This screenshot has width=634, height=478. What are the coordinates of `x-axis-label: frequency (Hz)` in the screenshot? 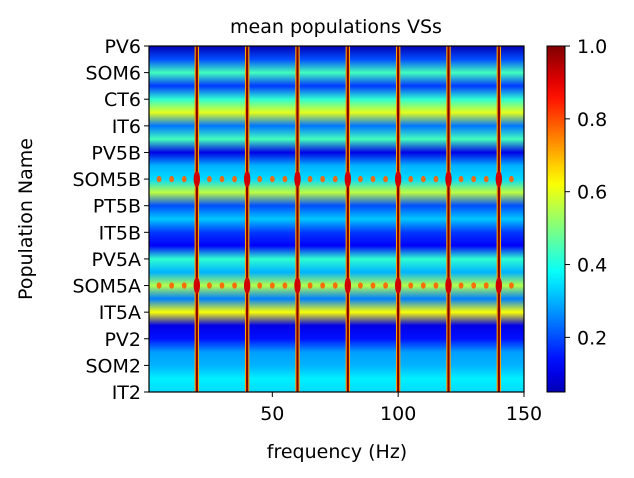 It's located at (337, 452).